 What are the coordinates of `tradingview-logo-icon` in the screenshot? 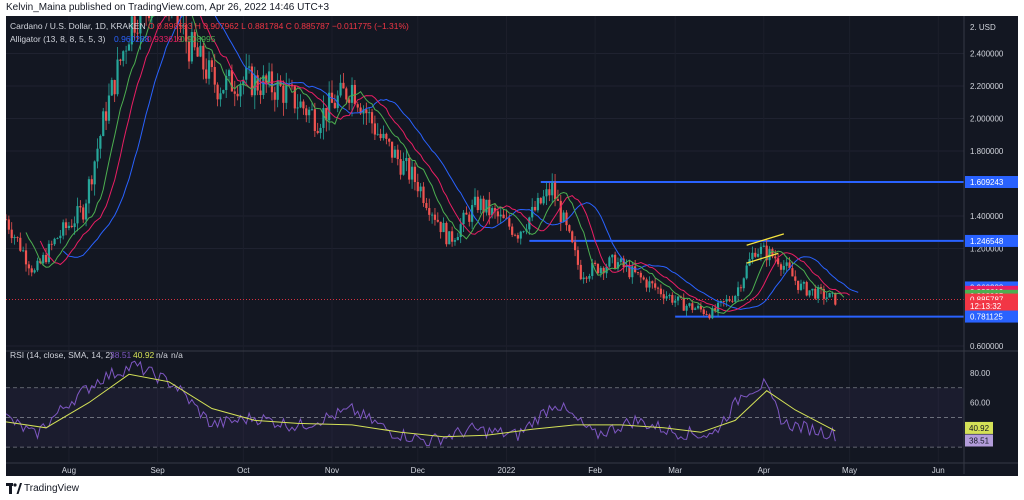 It's located at (14, 488).